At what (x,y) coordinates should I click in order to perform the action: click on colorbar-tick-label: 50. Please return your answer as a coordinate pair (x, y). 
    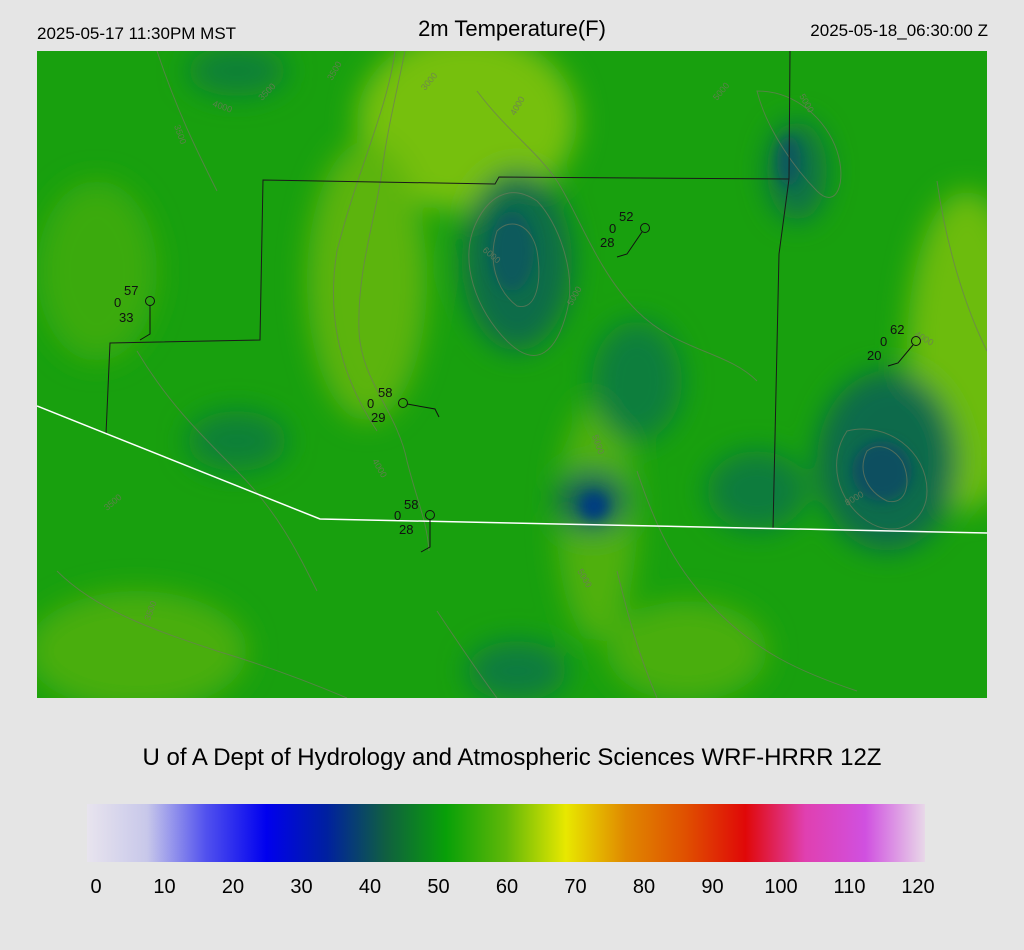
    Looking at the image, I should click on (438, 887).